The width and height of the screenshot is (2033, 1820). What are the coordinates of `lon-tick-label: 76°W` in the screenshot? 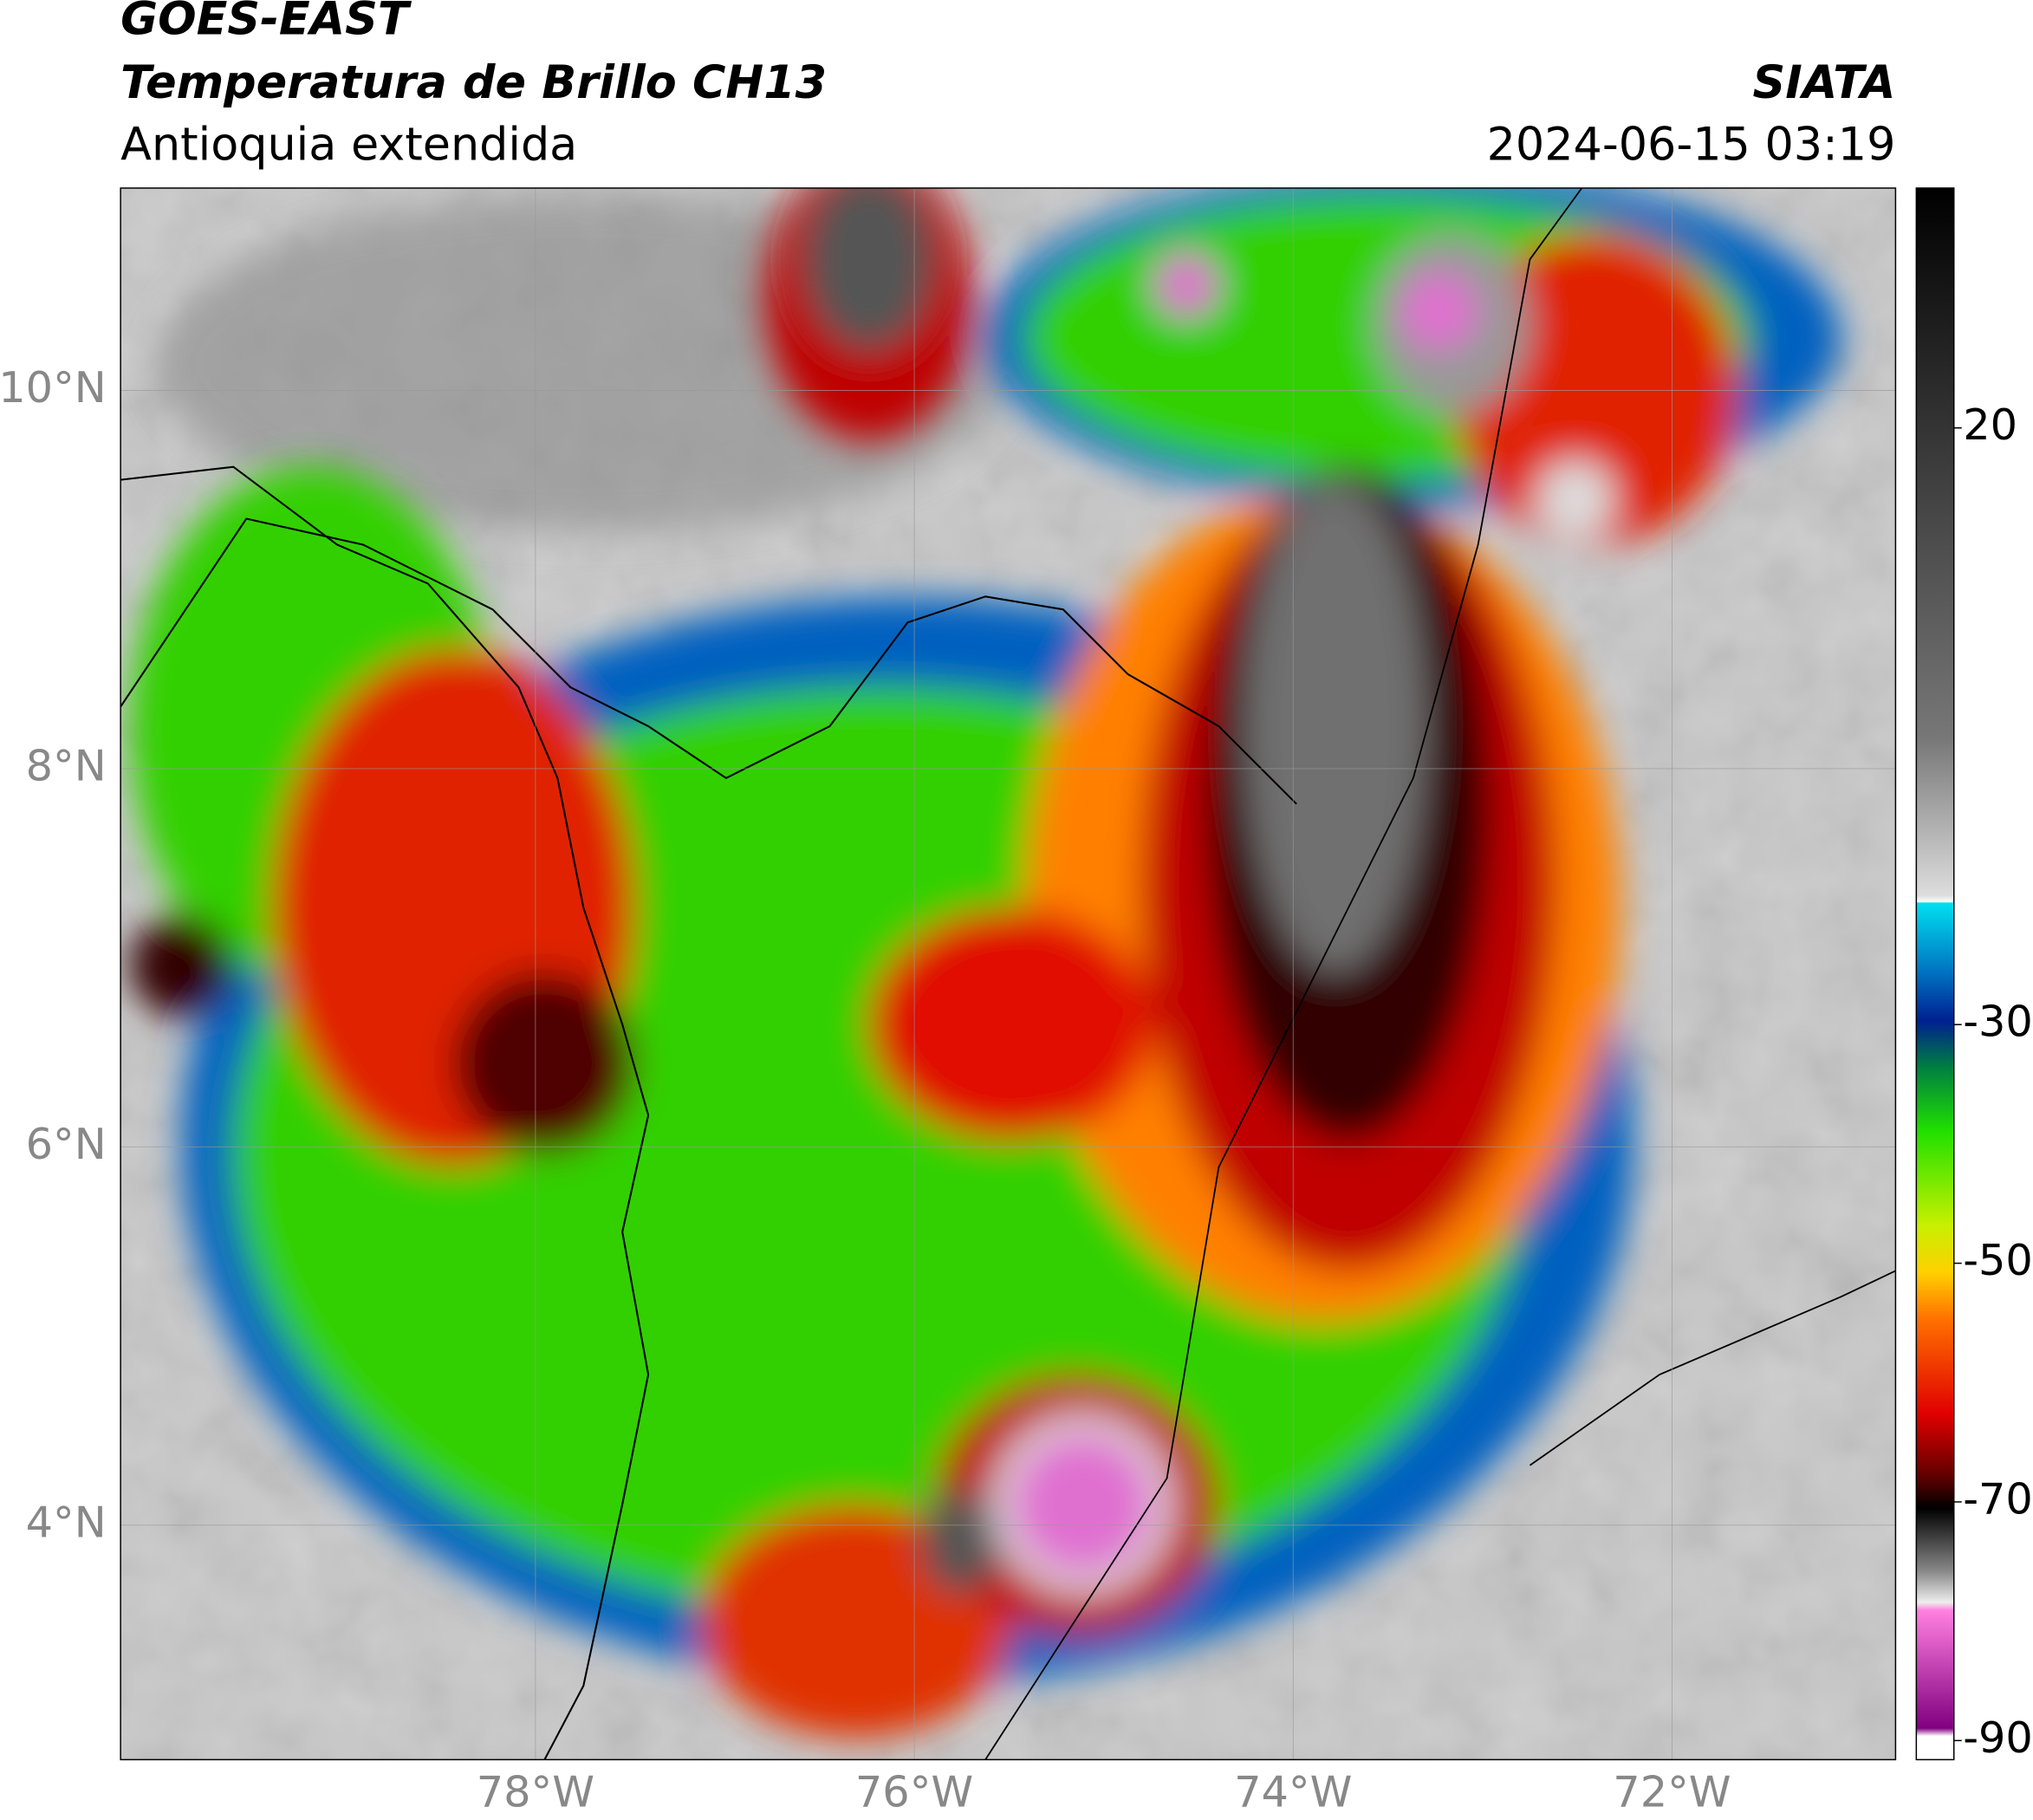 It's located at (914, 1791).